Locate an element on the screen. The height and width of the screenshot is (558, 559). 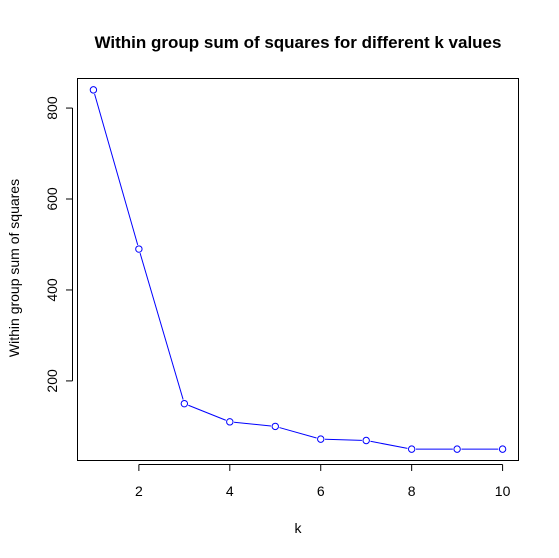
x-axis-label: k is located at coordinates (299, 528).